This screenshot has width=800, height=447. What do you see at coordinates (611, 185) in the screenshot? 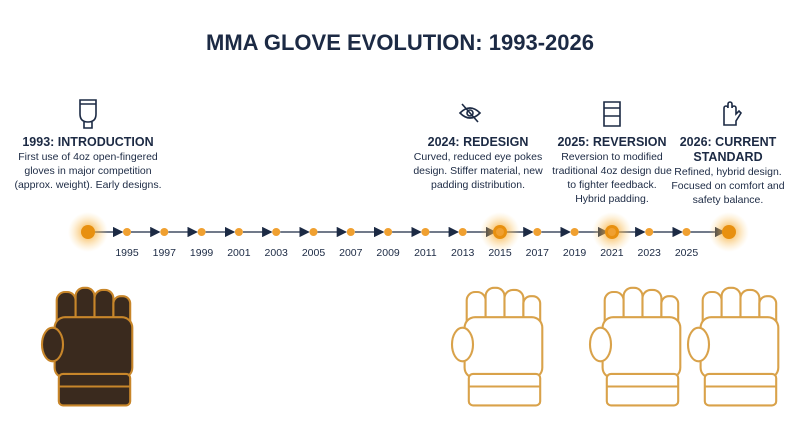
I see `event-description: to fighter feedback.` at bounding box center [611, 185].